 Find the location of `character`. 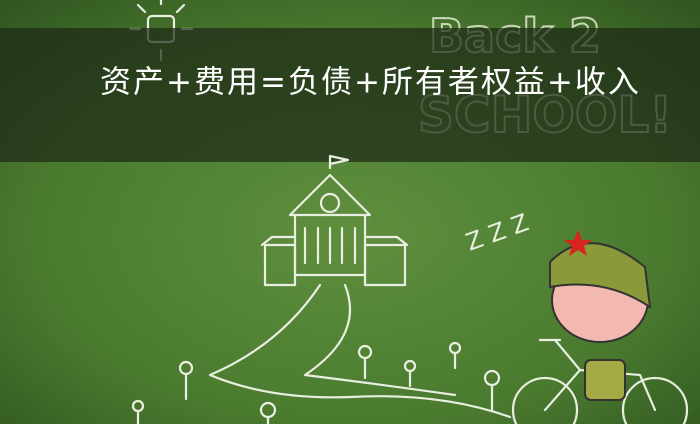

character is located at coordinates (600, 327).